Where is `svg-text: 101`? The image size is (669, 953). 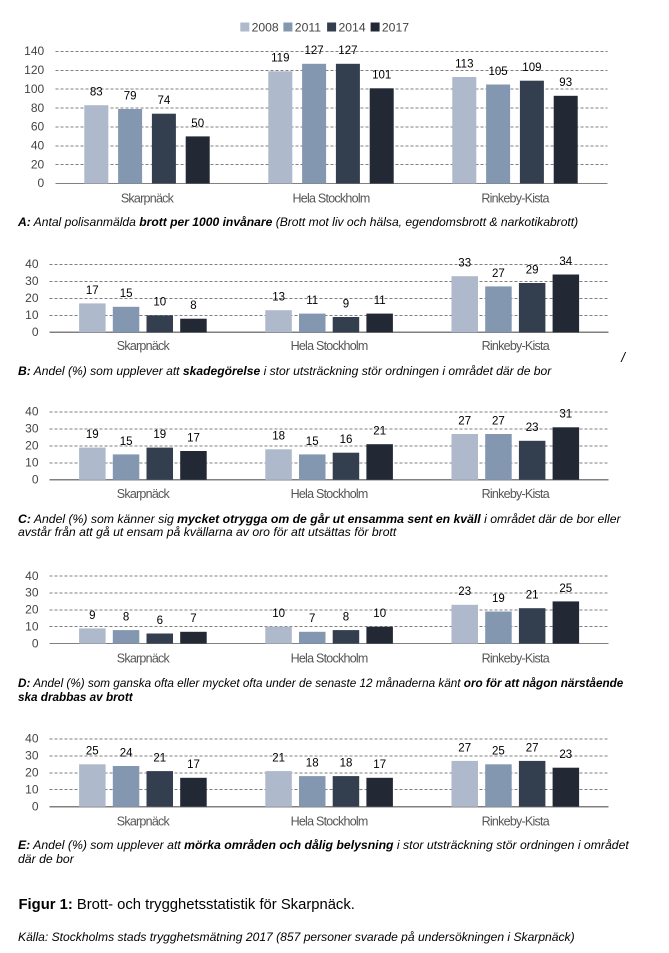
svg-text: 101 is located at coordinates (381, 76).